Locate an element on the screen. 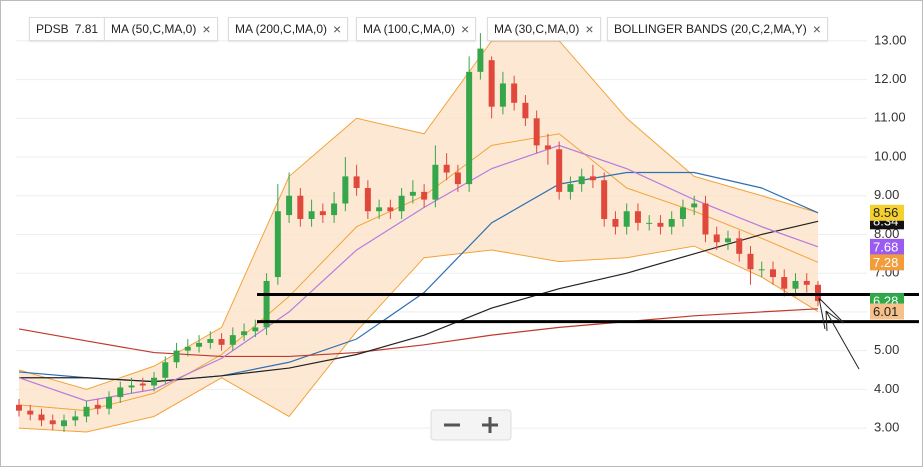  zoom-controls is located at coordinates (471, 425).